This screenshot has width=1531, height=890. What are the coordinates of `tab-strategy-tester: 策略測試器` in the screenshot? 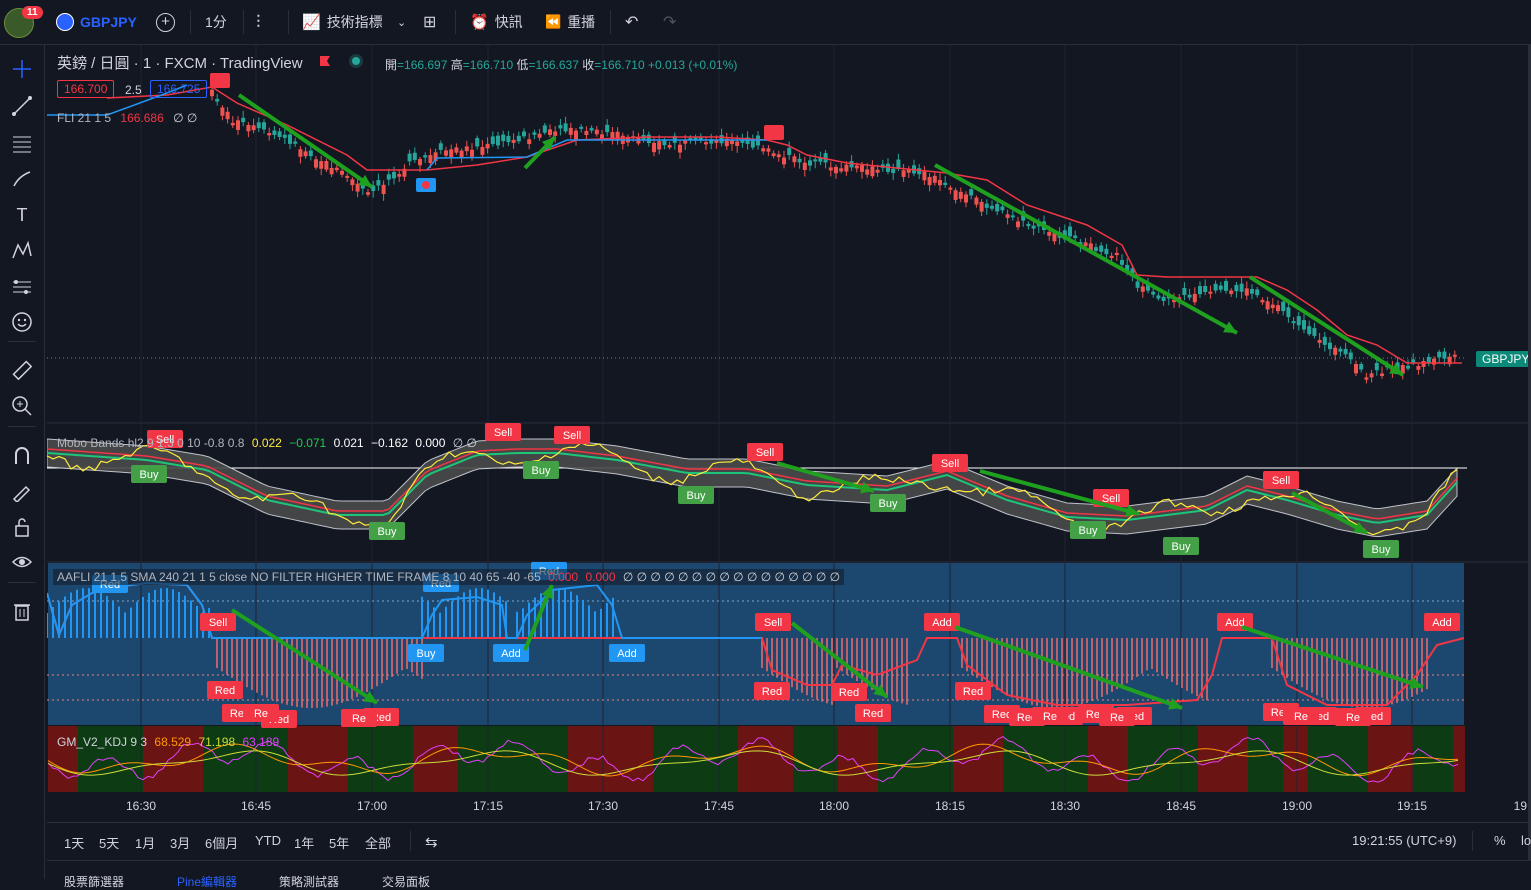 It's located at (309, 882).